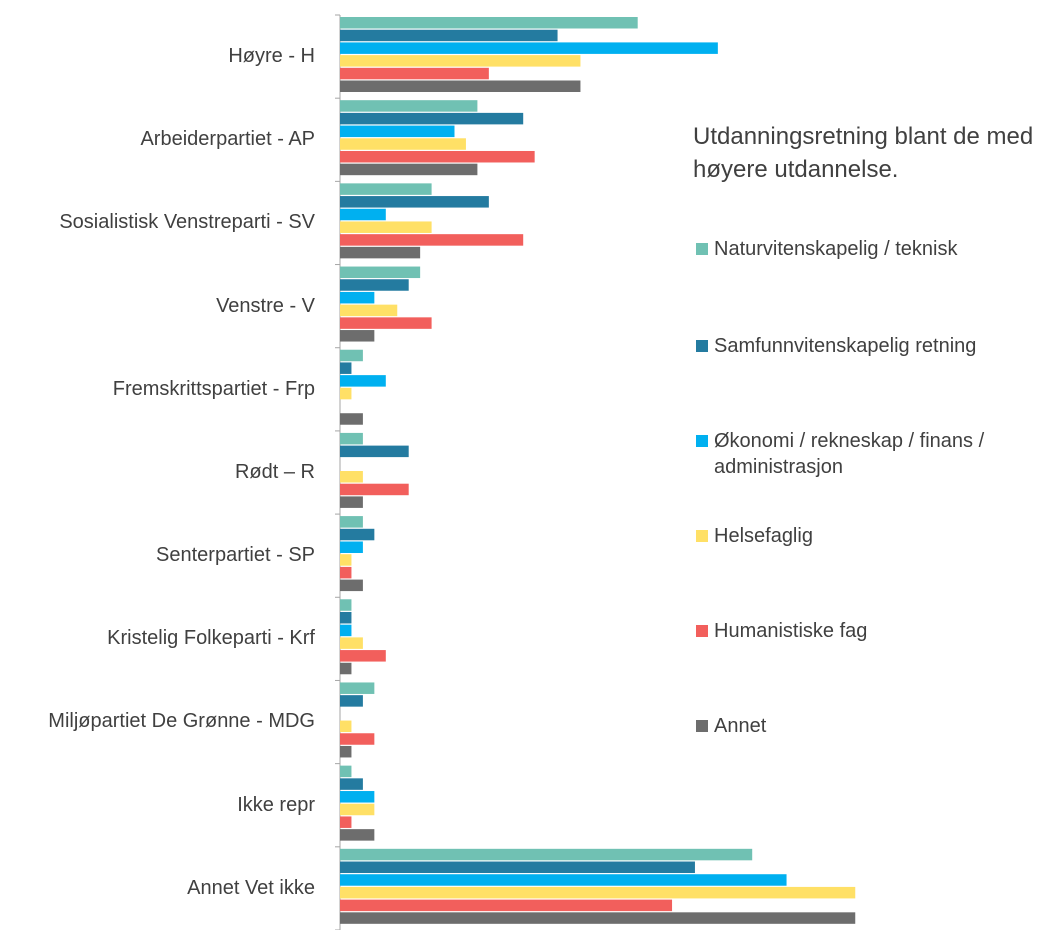 The height and width of the screenshot is (930, 1047). Describe the element at coordinates (265, 305) in the screenshot. I see `category-label: Venstre - V` at that location.